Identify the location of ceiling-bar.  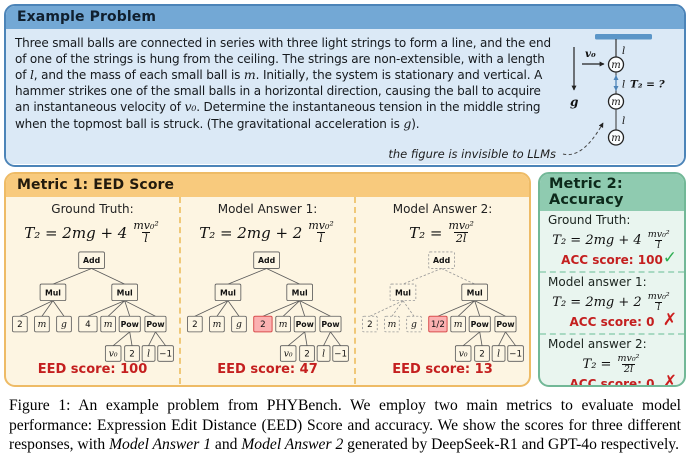
(623, 37).